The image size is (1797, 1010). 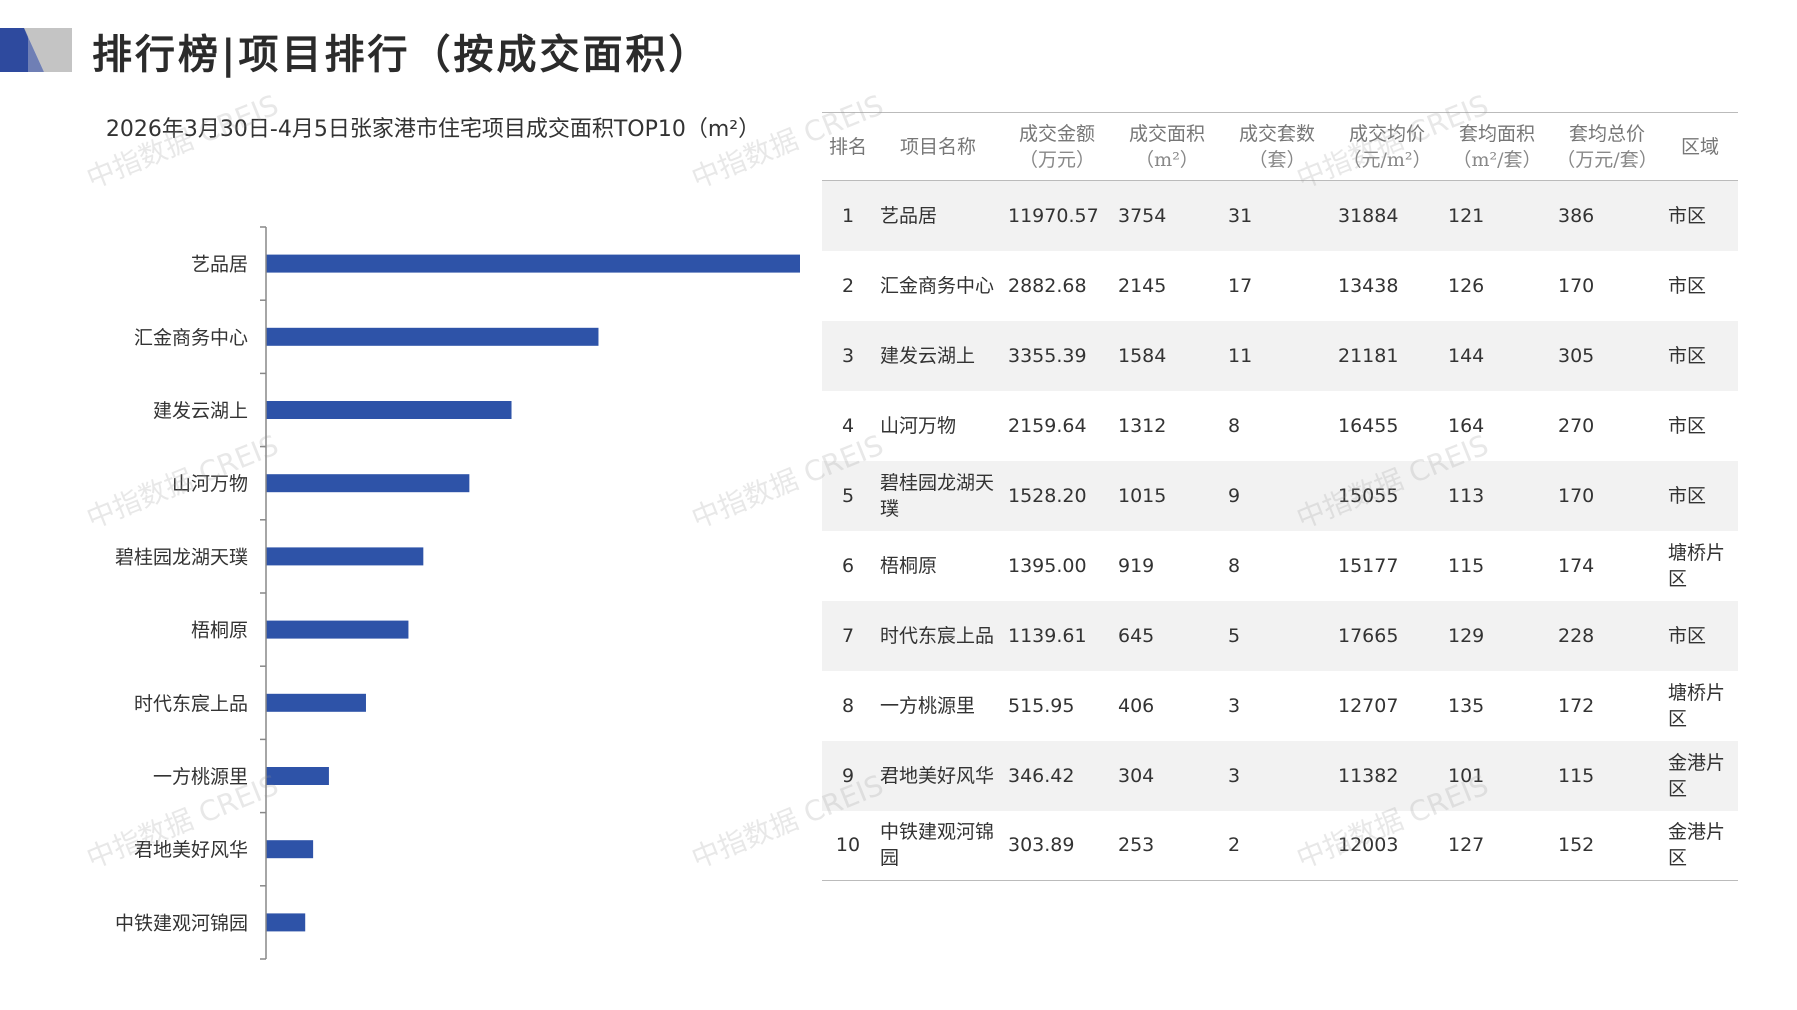 What do you see at coordinates (1576, 215) in the screenshot?
I see `table-cell-avg-total: 386` at bounding box center [1576, 215].